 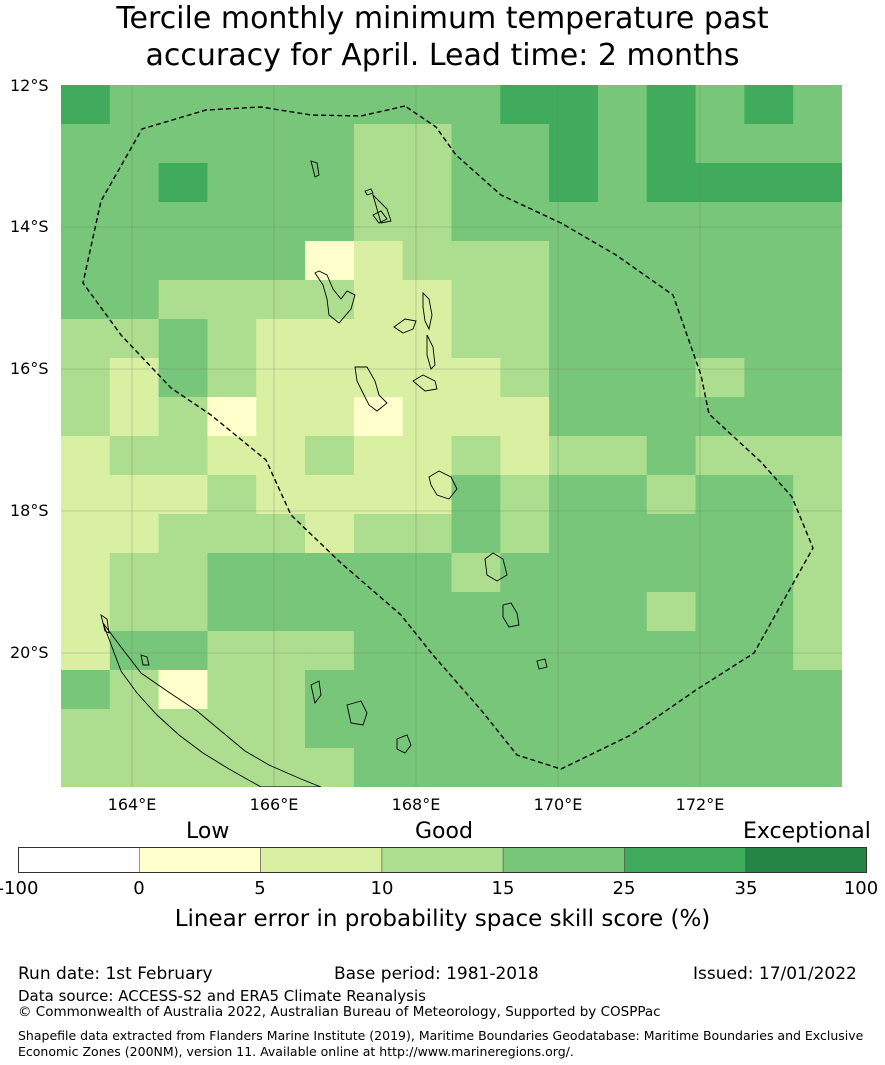 I want to click on lat-label-16s: 16°S, so click(x=29, y=368).